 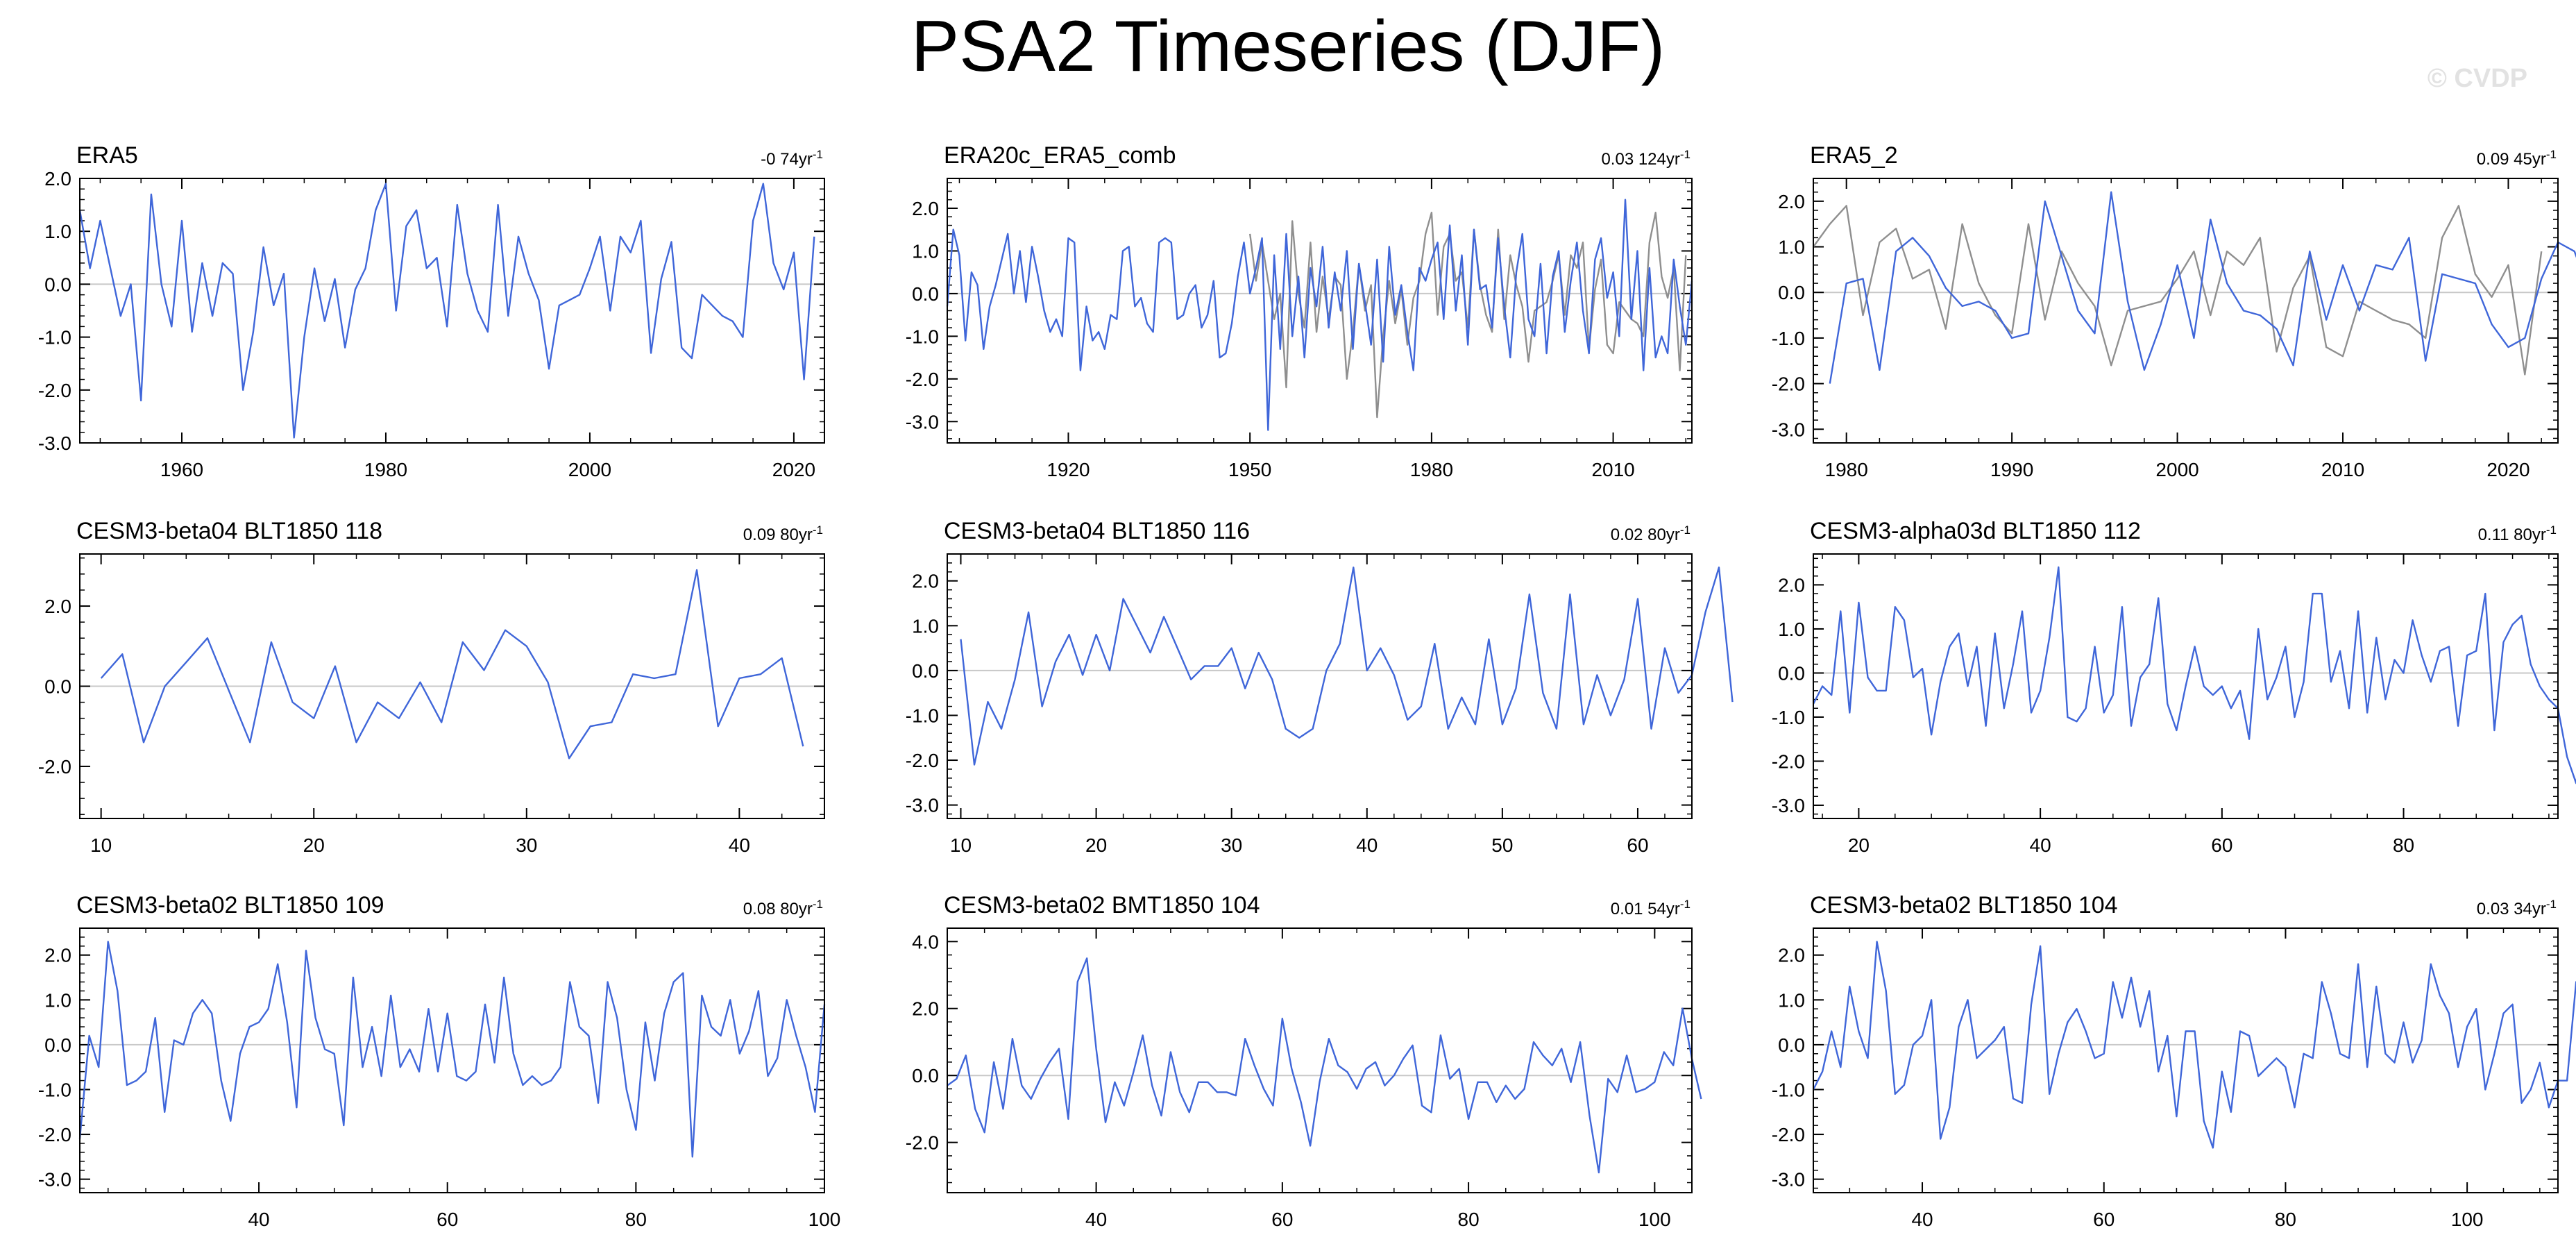 What do you see at coordinates (2512, 159) in the screenshot?
I see `trend-value: 0.09 45yr` at bounding box center [2512, 159].